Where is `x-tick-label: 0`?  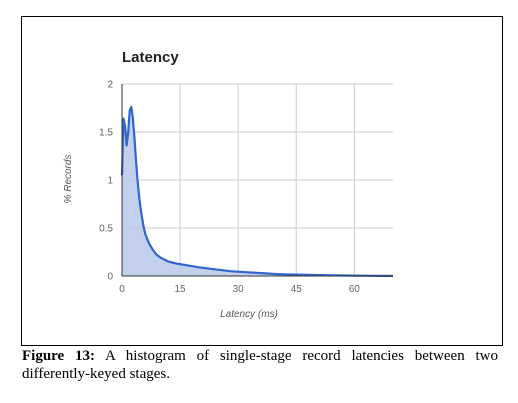 x-tick-label: 0 is located at coordinates (122, 289).